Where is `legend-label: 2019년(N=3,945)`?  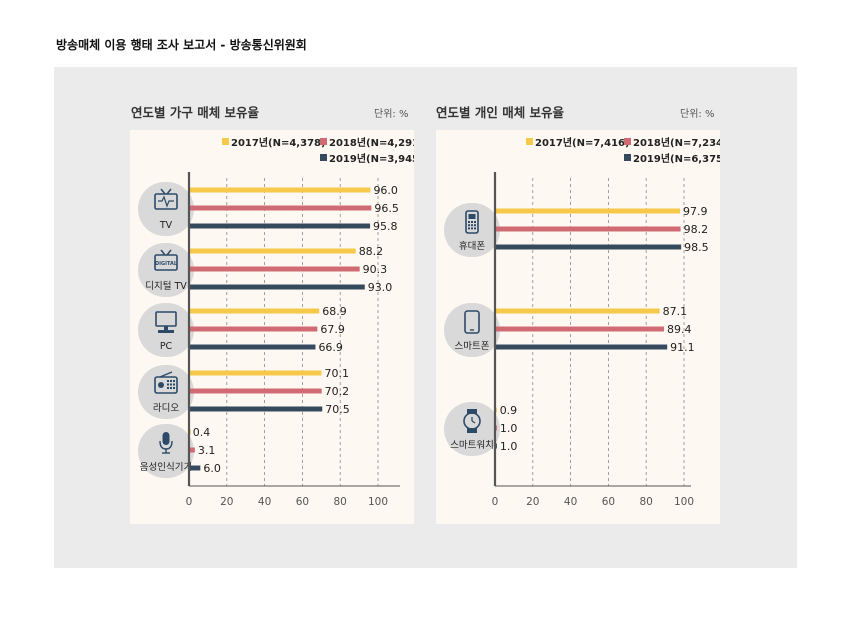 legend-label: 2019년(N=3,945) is located at coordinates (371, 158).